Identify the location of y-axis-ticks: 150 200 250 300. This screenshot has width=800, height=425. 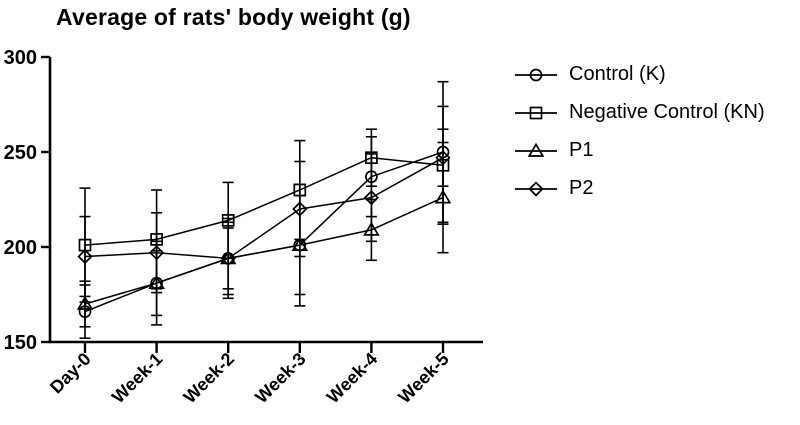
(27, 200).